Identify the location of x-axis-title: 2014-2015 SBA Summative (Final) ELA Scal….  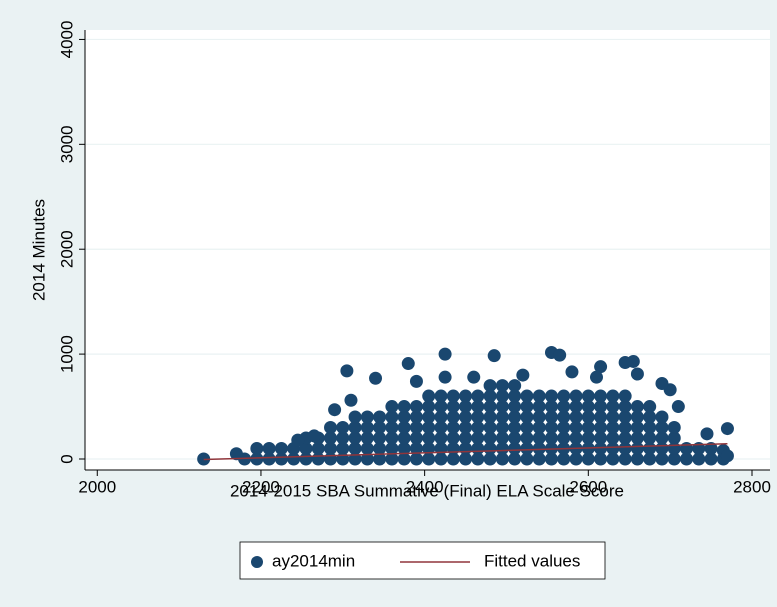
(427, 490).